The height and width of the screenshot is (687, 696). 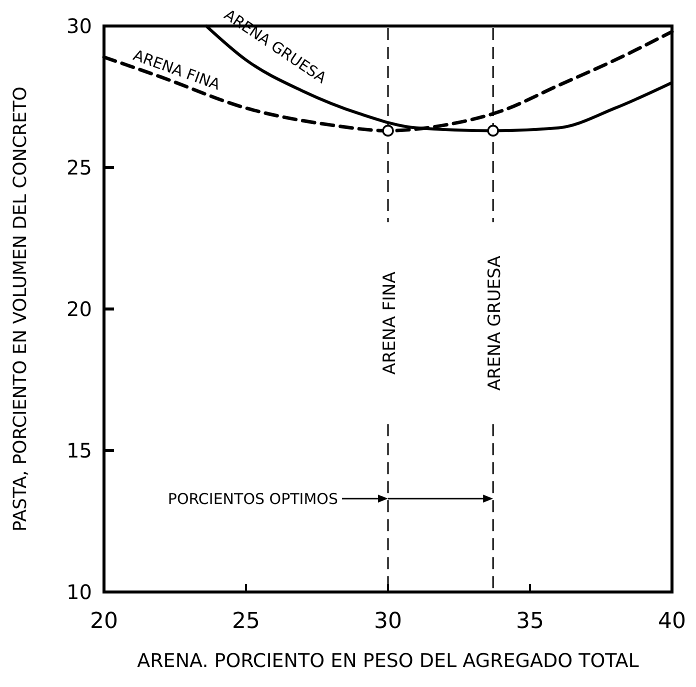 What do you see at coordinates (495, 323) in the screenshot?
I see `ref-line-label: ARENA GRUESA` at bounding box center [495, 323].